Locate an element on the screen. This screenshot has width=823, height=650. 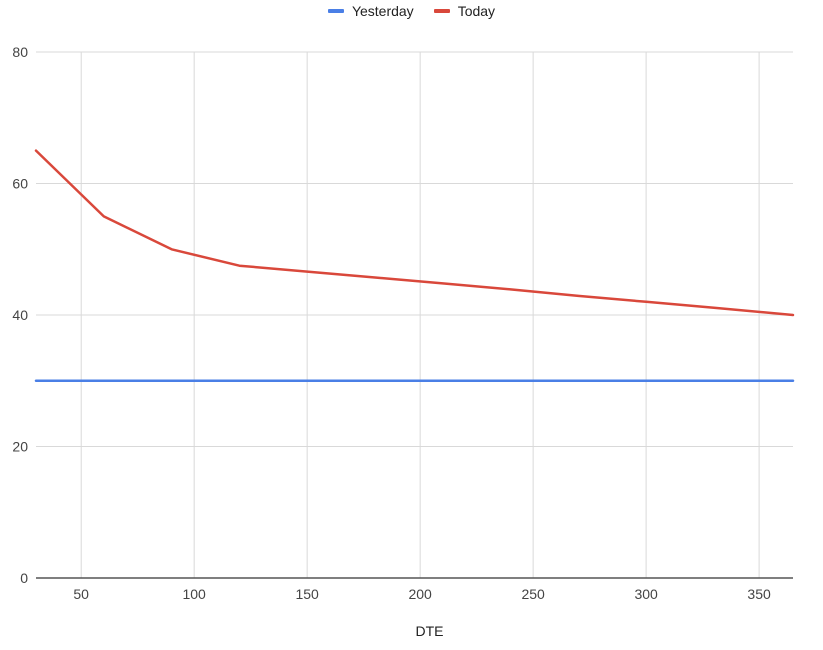
x-tick-label-100: 100 is located at coordinates (194, 594).